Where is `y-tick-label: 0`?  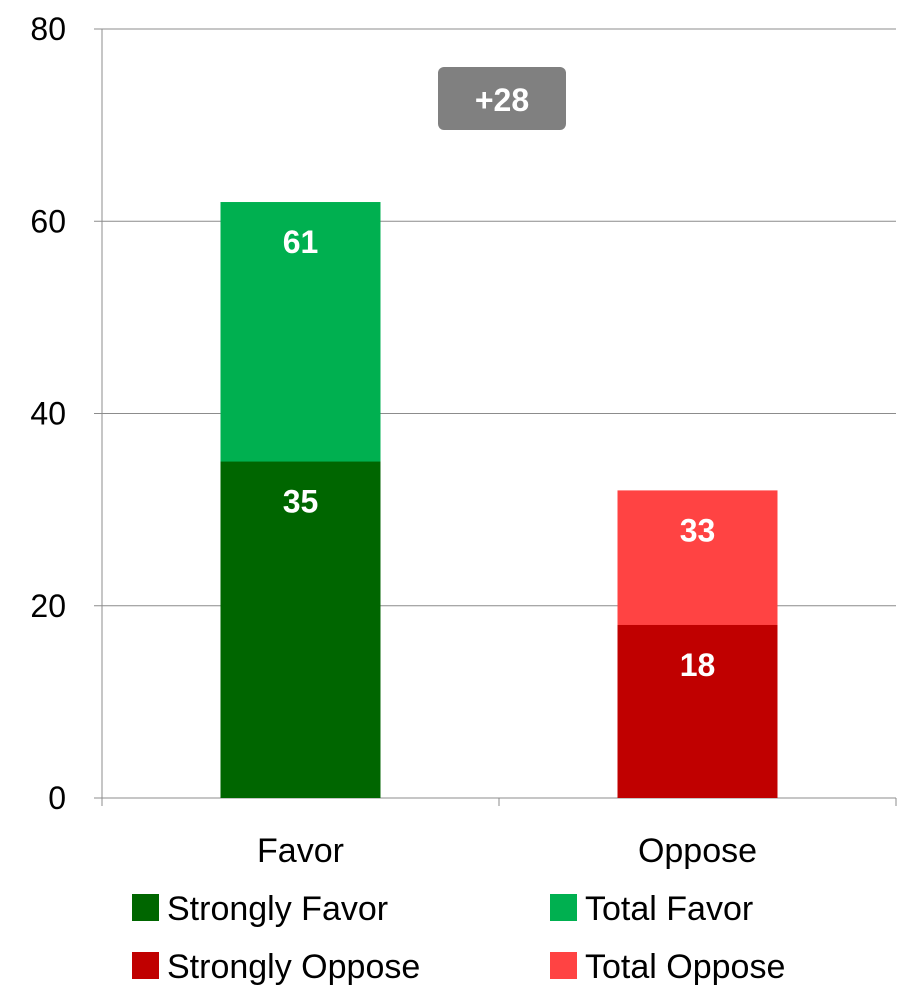
y-tick-label: 0 is located at coordinates (57, 798).